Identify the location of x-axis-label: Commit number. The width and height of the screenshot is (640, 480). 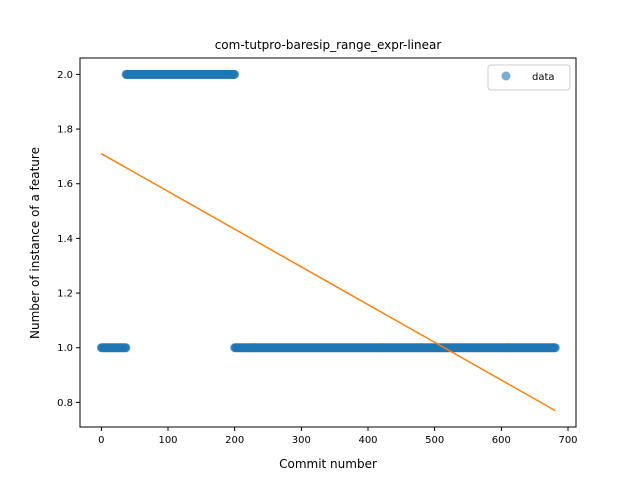
(328, 464).